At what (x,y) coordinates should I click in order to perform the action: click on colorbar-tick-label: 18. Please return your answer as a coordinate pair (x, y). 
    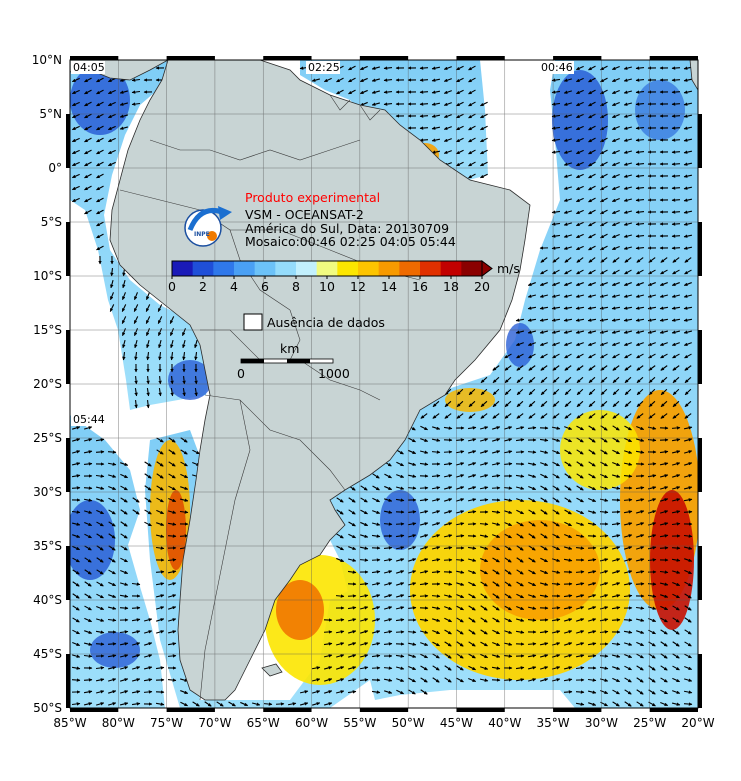
    Looking at the image, I should click on (451, 286).